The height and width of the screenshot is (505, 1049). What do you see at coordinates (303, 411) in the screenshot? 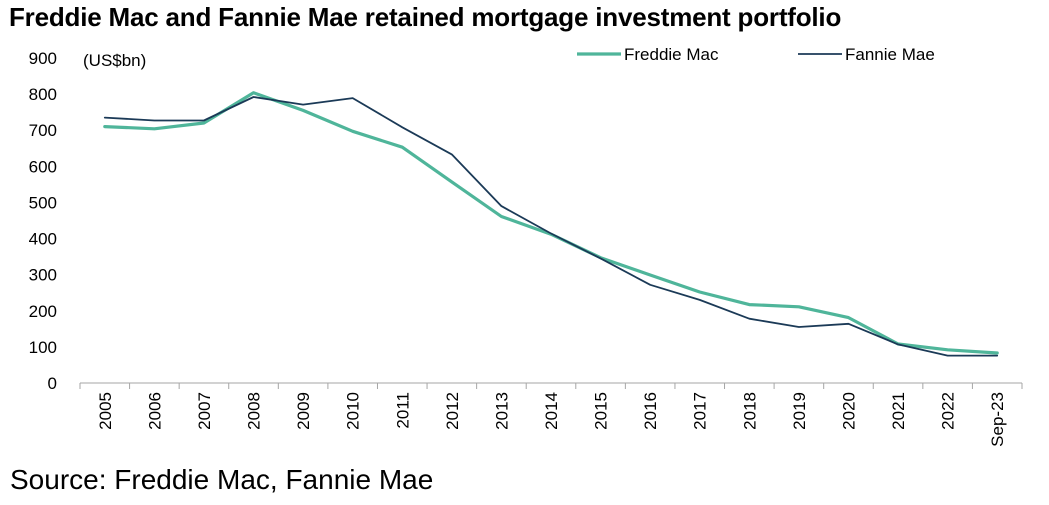
I see `x-tick-label: 2009` at bounding box center [303, 411].